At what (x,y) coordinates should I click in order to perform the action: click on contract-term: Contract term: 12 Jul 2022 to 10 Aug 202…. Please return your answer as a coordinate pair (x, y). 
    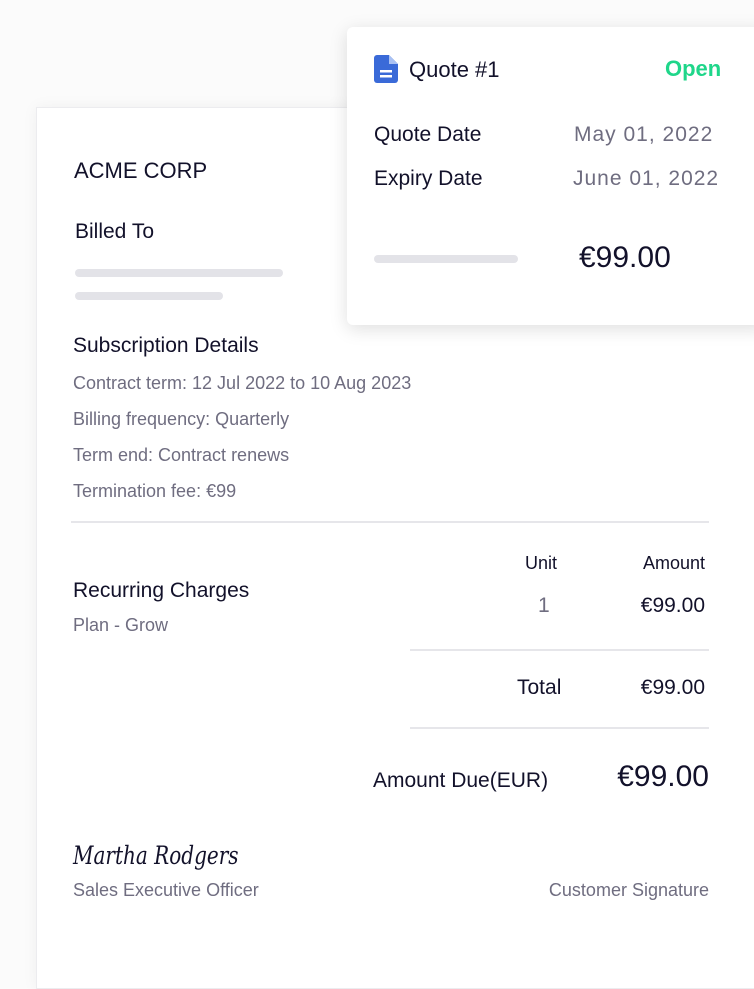
    Looking at the image, I should click on (242, 383).